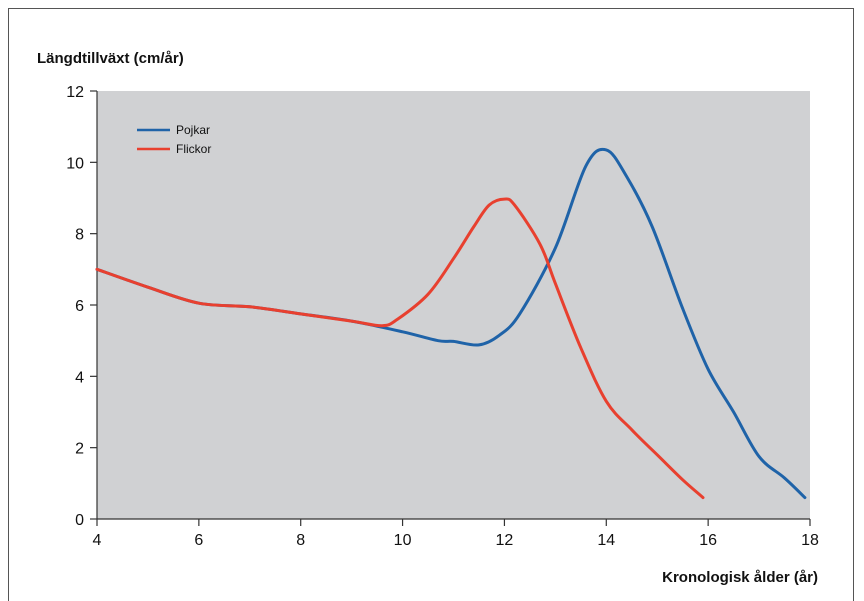  What do you see at coordinates (110, 58) in the screenshot?
I see `y-axis-label: Längdtillväxt (cm/år)` at bounding box center [110, 58].